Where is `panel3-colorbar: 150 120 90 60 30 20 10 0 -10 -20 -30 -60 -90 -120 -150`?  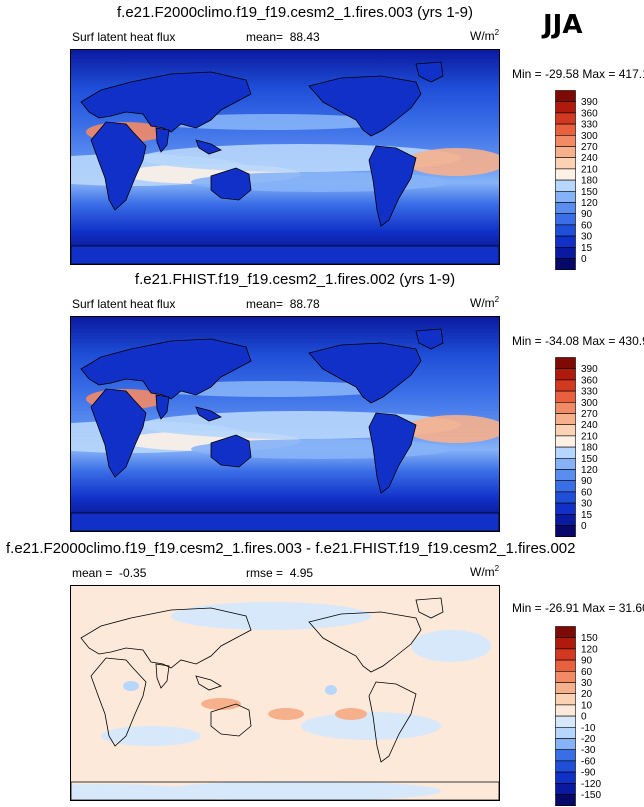 panel3-colorbar: 150 120 90 60 30 20 10 0 -10 -20 -30 -60 -90 -120 -150 is located at coordinates (590, 716).